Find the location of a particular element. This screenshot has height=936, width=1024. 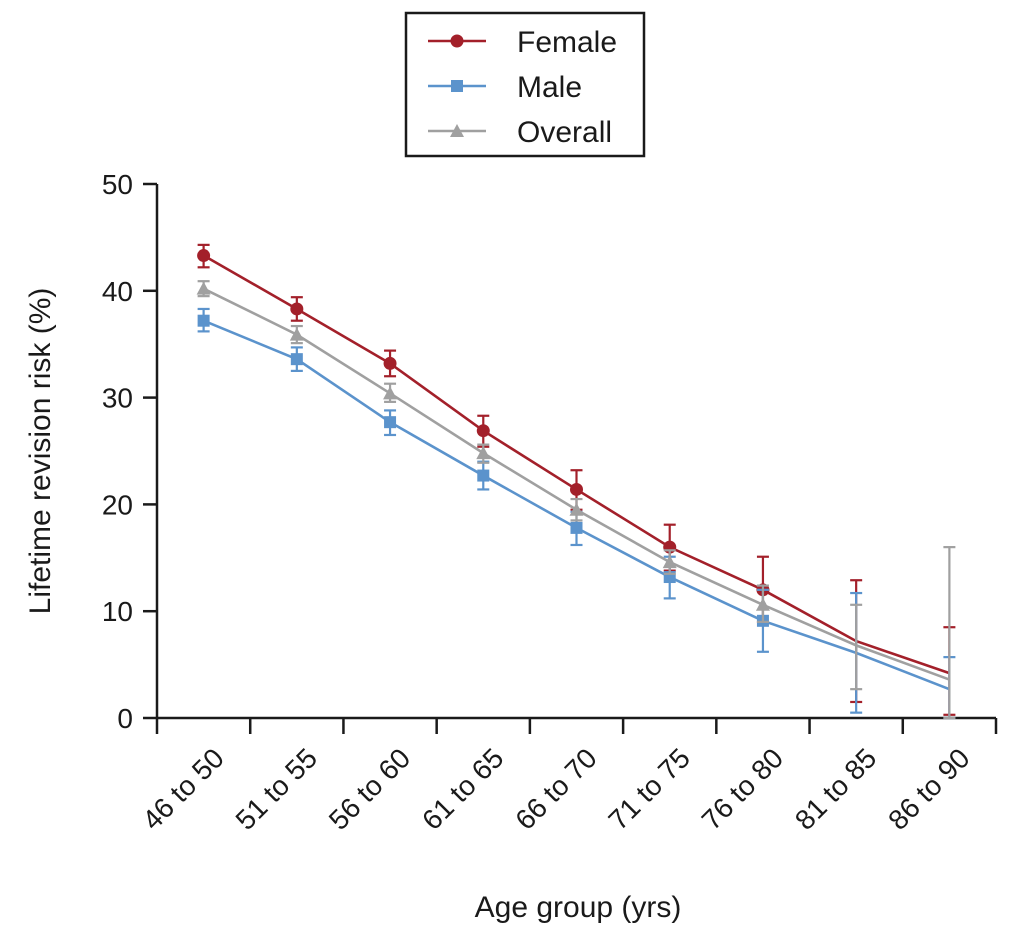

x-tick-label: 56 to 60 is located at coordinates (369, 788).